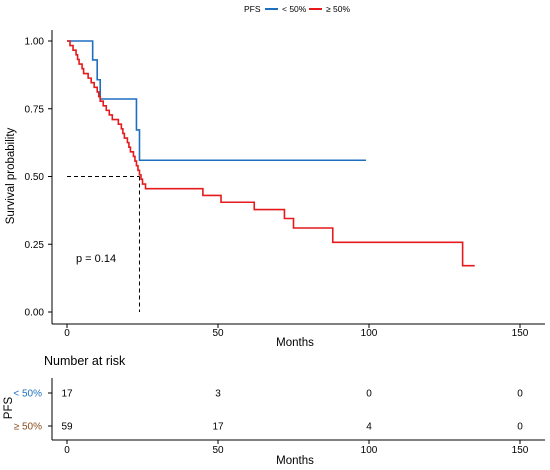 The image size is (550, 470). What do you see at coordinates (35, 245) in the screenshot?
I see `y-tick-label: 0.25` at bounding box center [35, 245].